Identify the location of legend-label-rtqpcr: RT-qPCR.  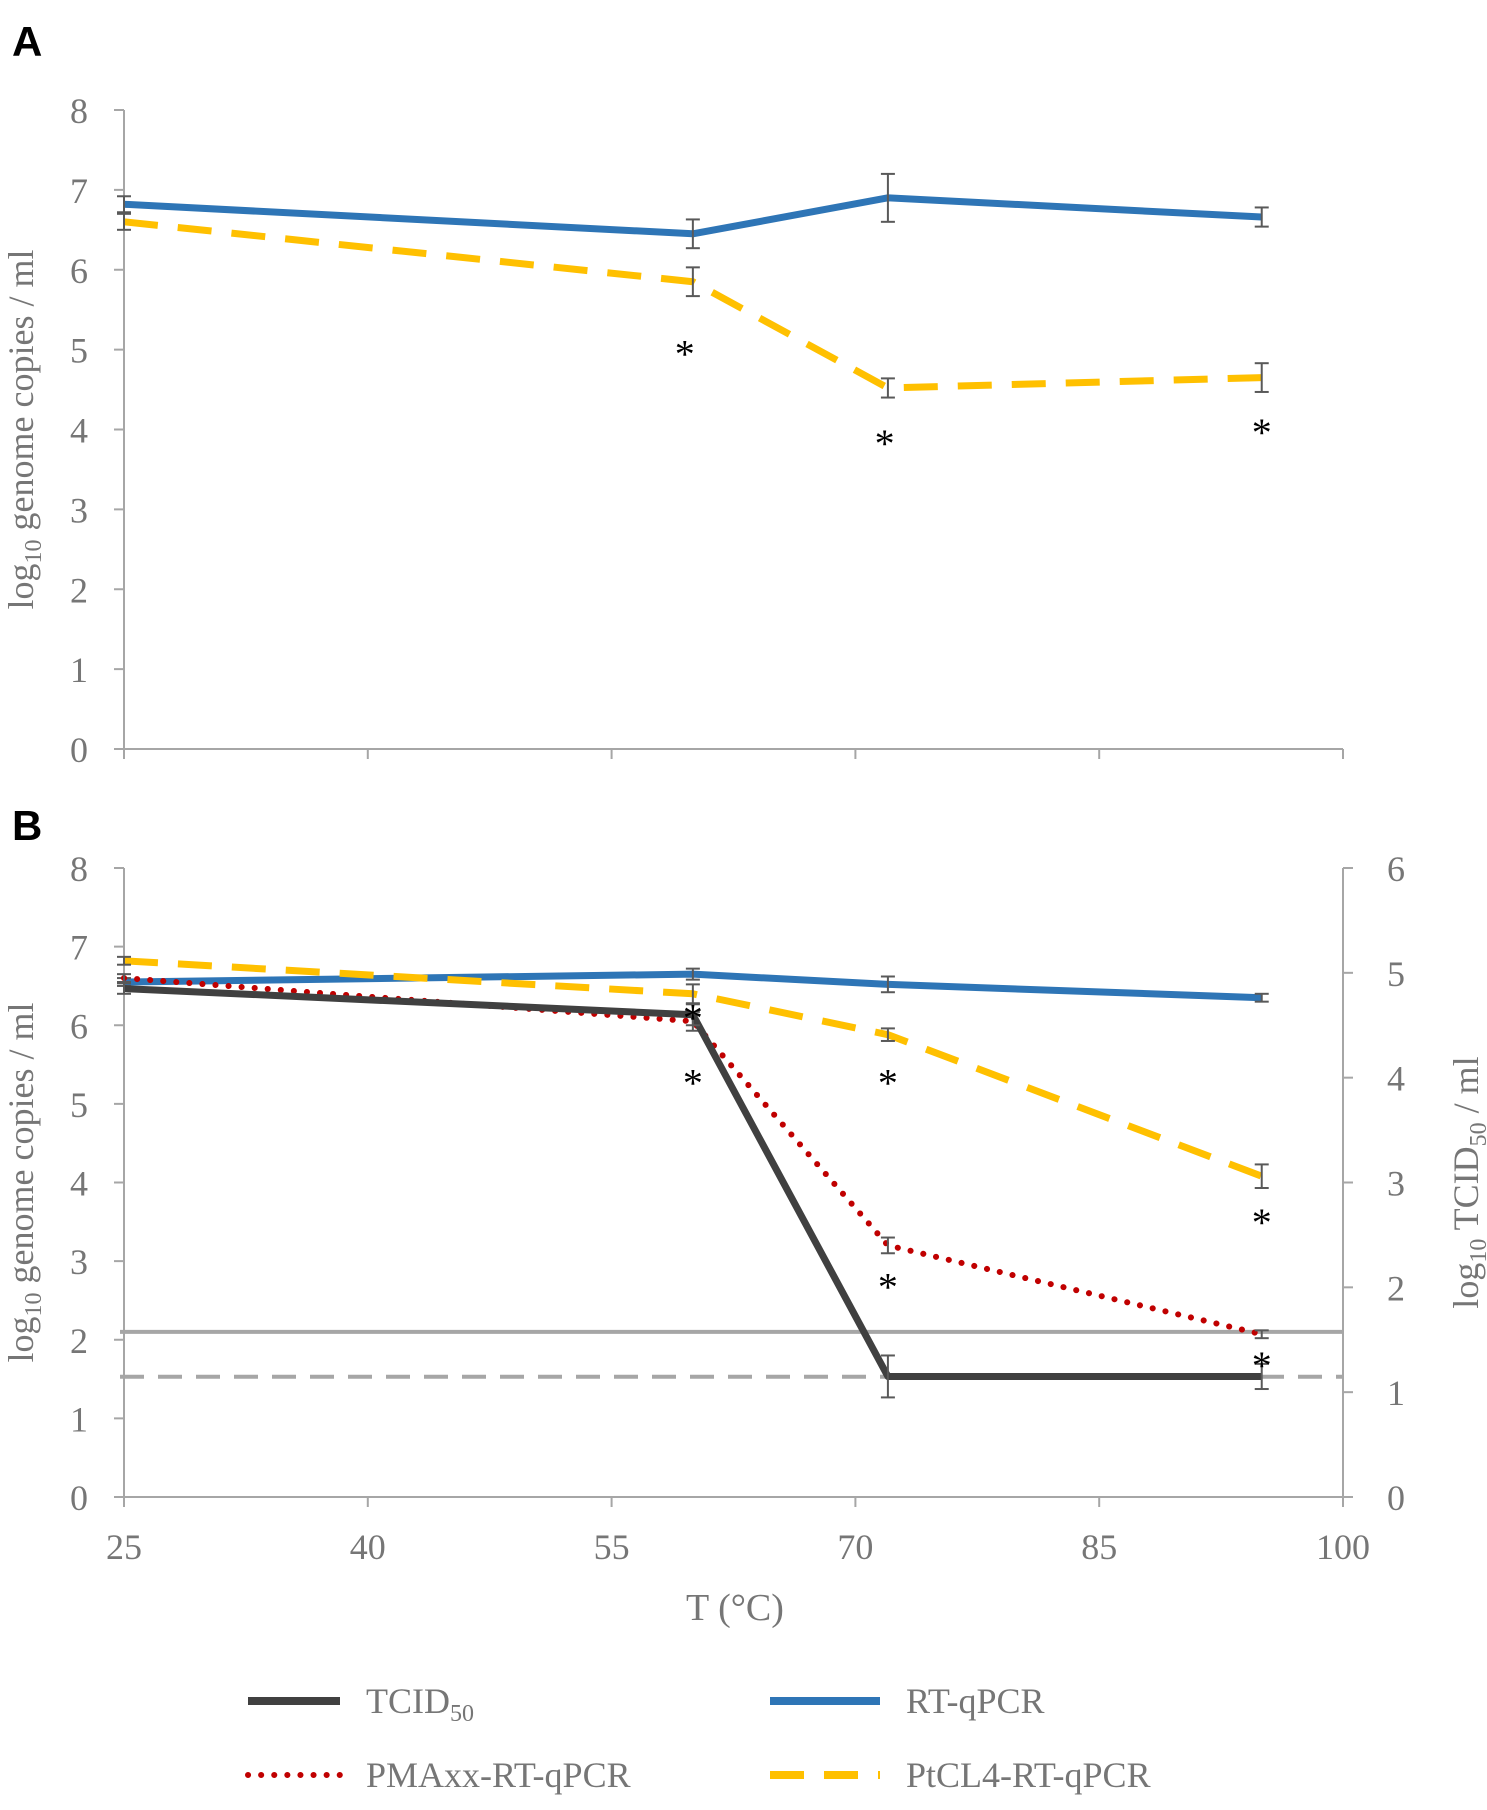
(975, 1701).